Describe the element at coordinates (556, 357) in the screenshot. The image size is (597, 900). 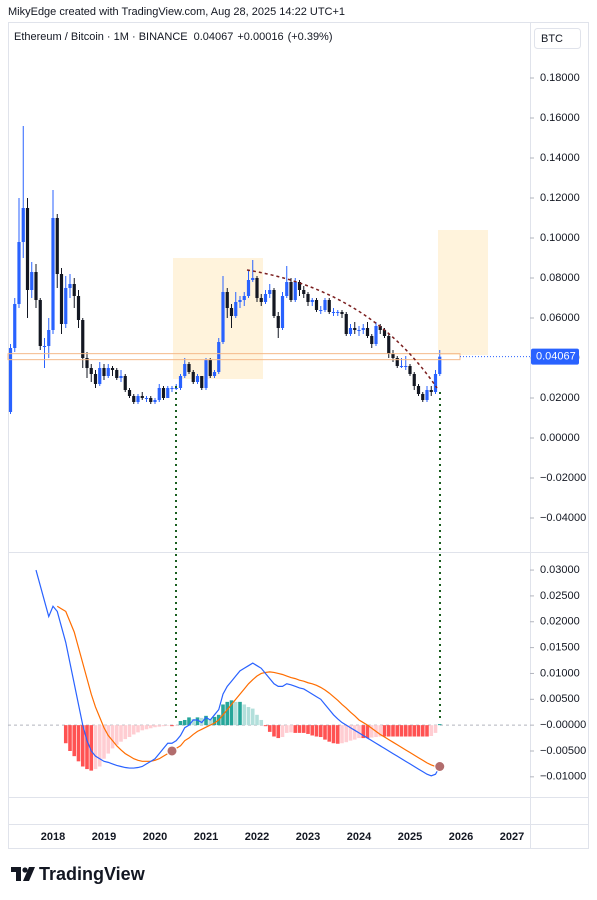
I see `last-price-label: 0.04067` at that location.